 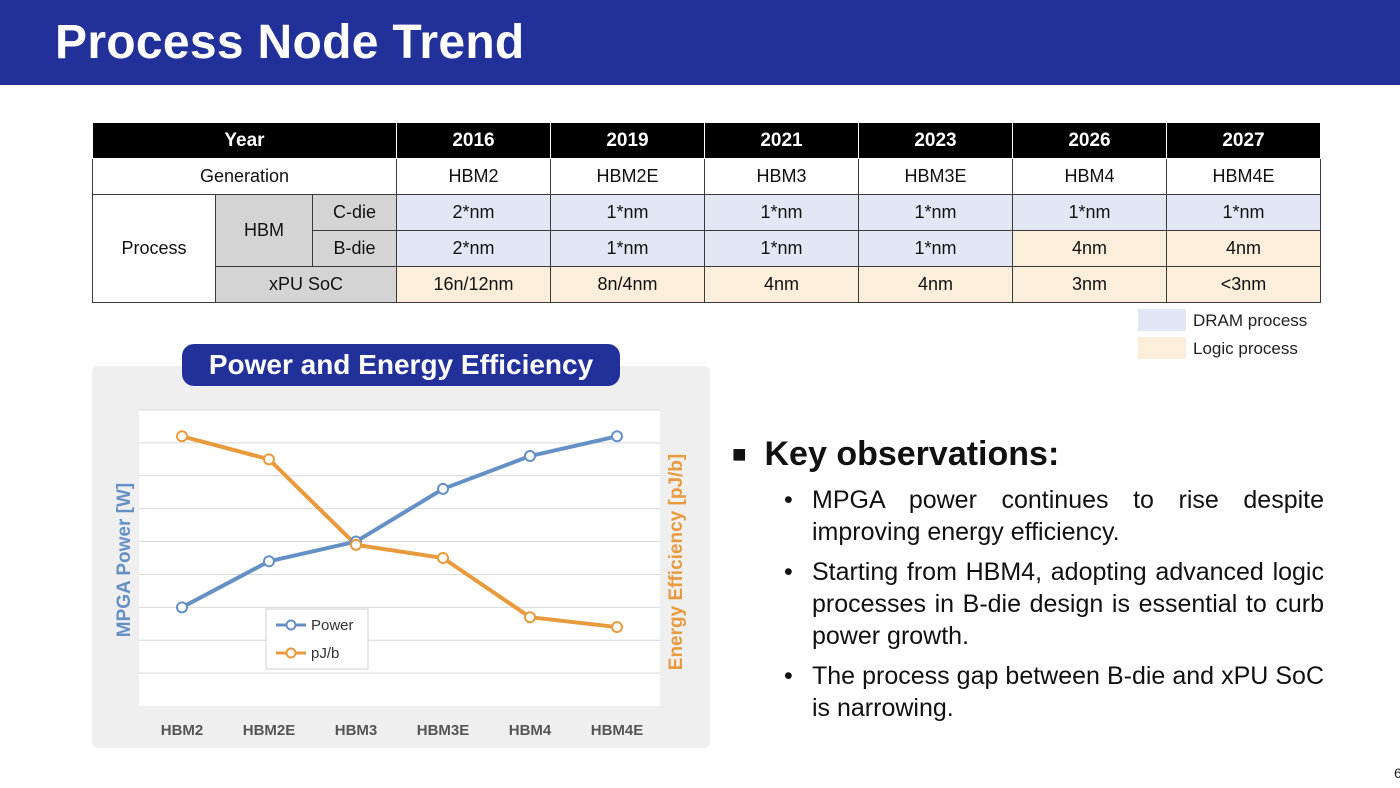 I want to click on key-observations-heading: ■ Key observations:, so click(x=895, y=454).